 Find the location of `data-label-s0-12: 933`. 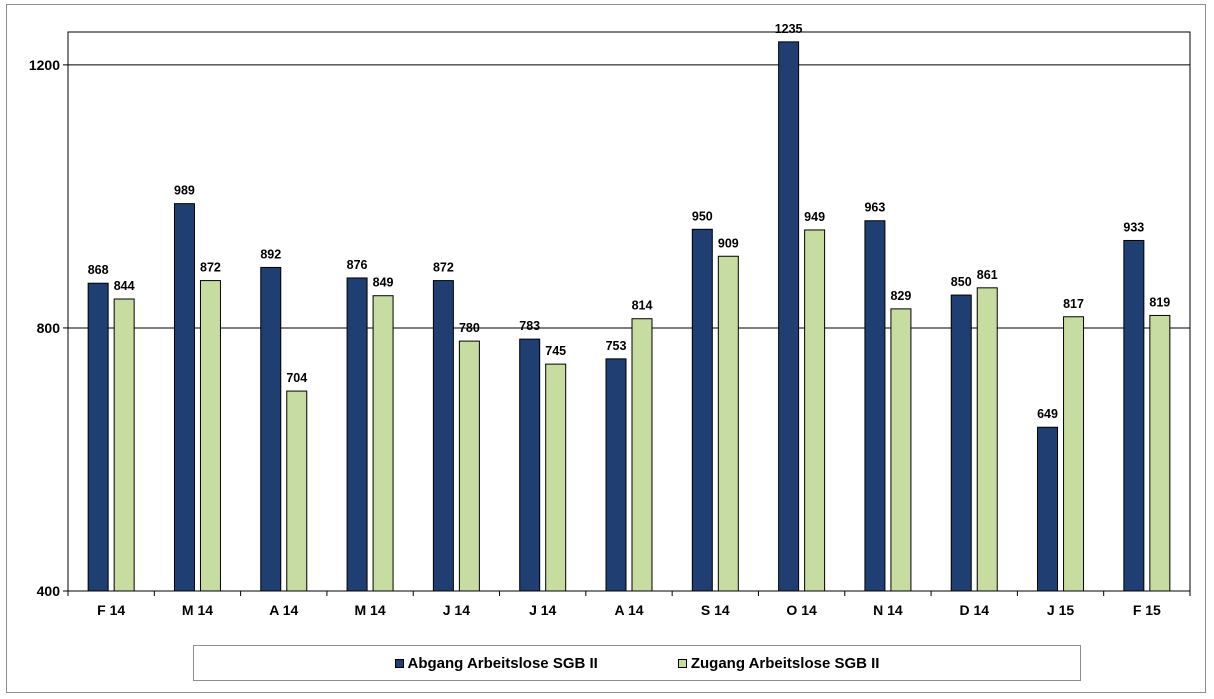

data-label-s0-12: 933 is located at coordinates (1133, 227).